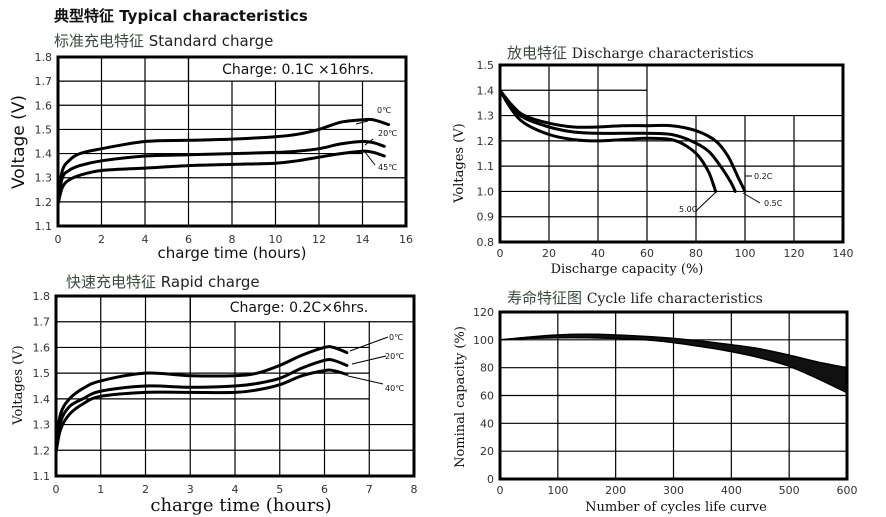 Image resolution: width=886 pixels, height=517 pixels. I want to click on chart-title-cn: 快速充电特征, so click(113, 282).